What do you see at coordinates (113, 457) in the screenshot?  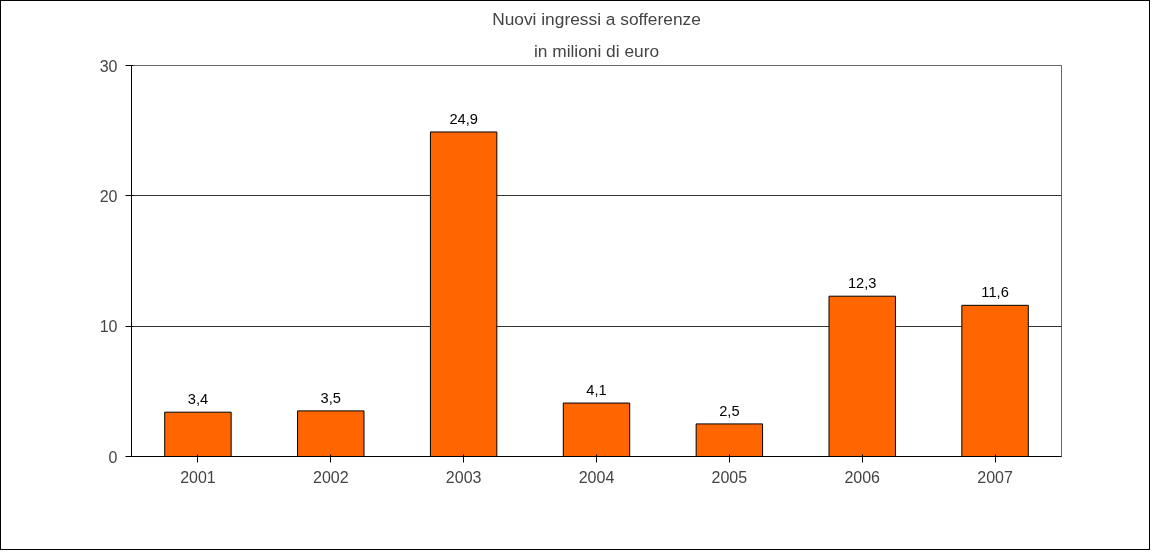 I see `y-tick-label: 0` at bounding box center [113, 457].